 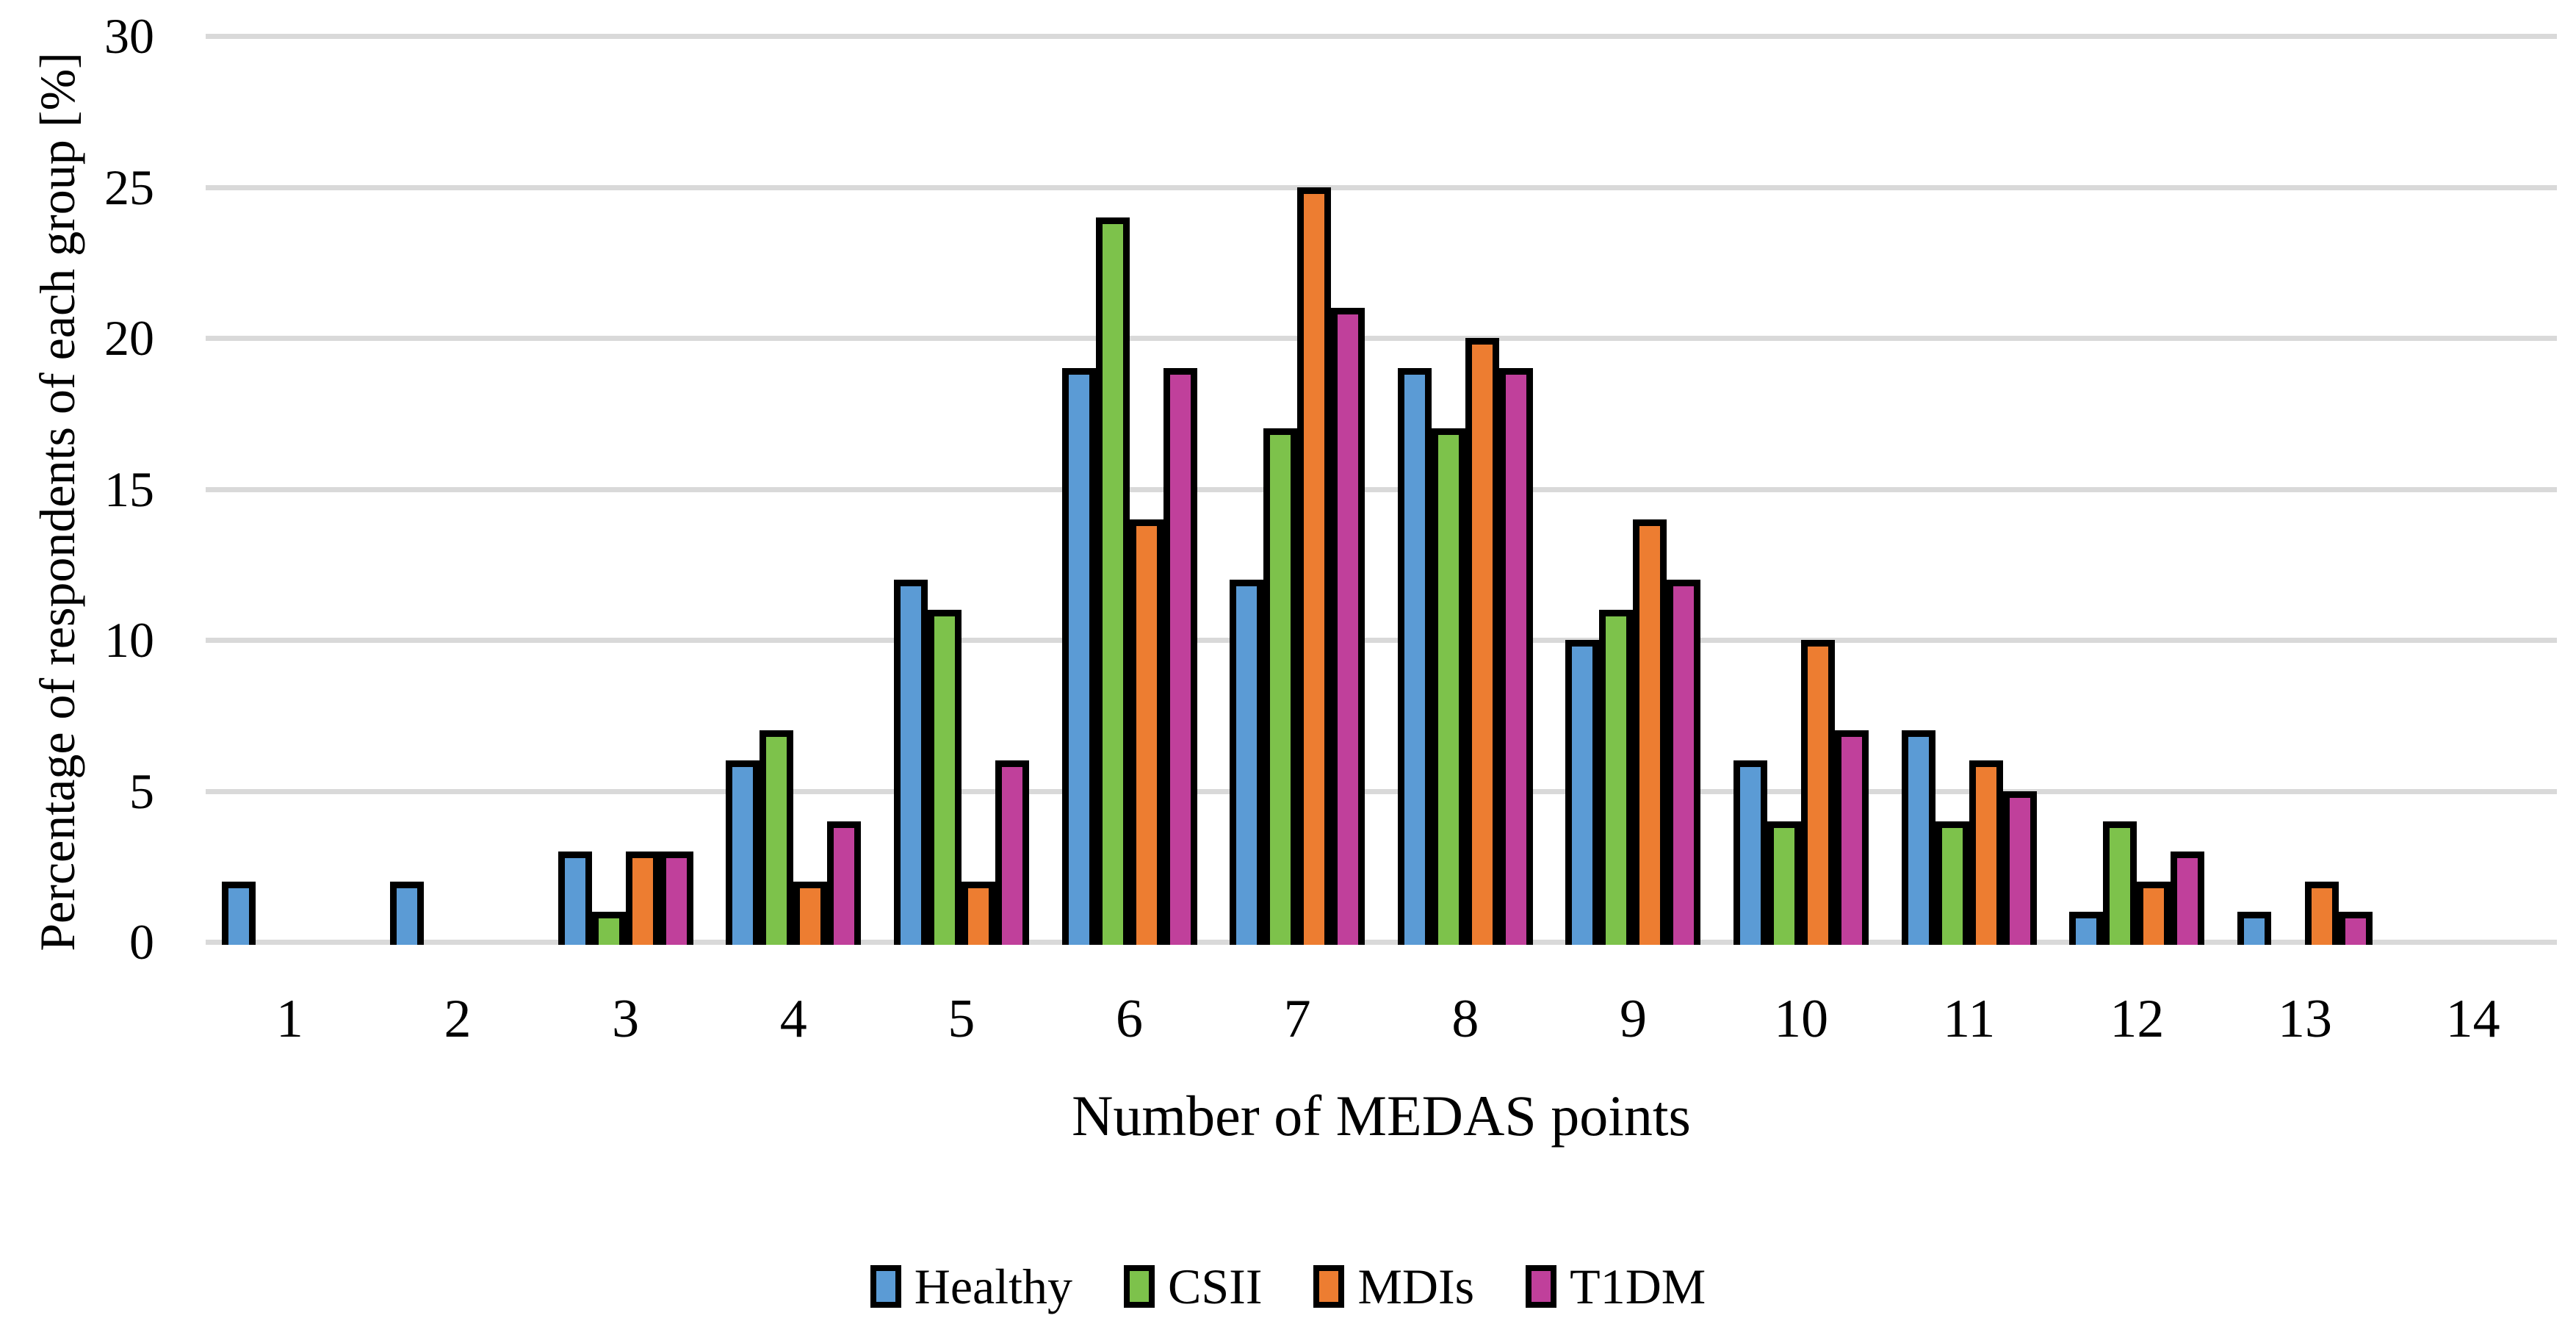 I want to click on bar-mdis-cat6, so click(x=1146, y=732).